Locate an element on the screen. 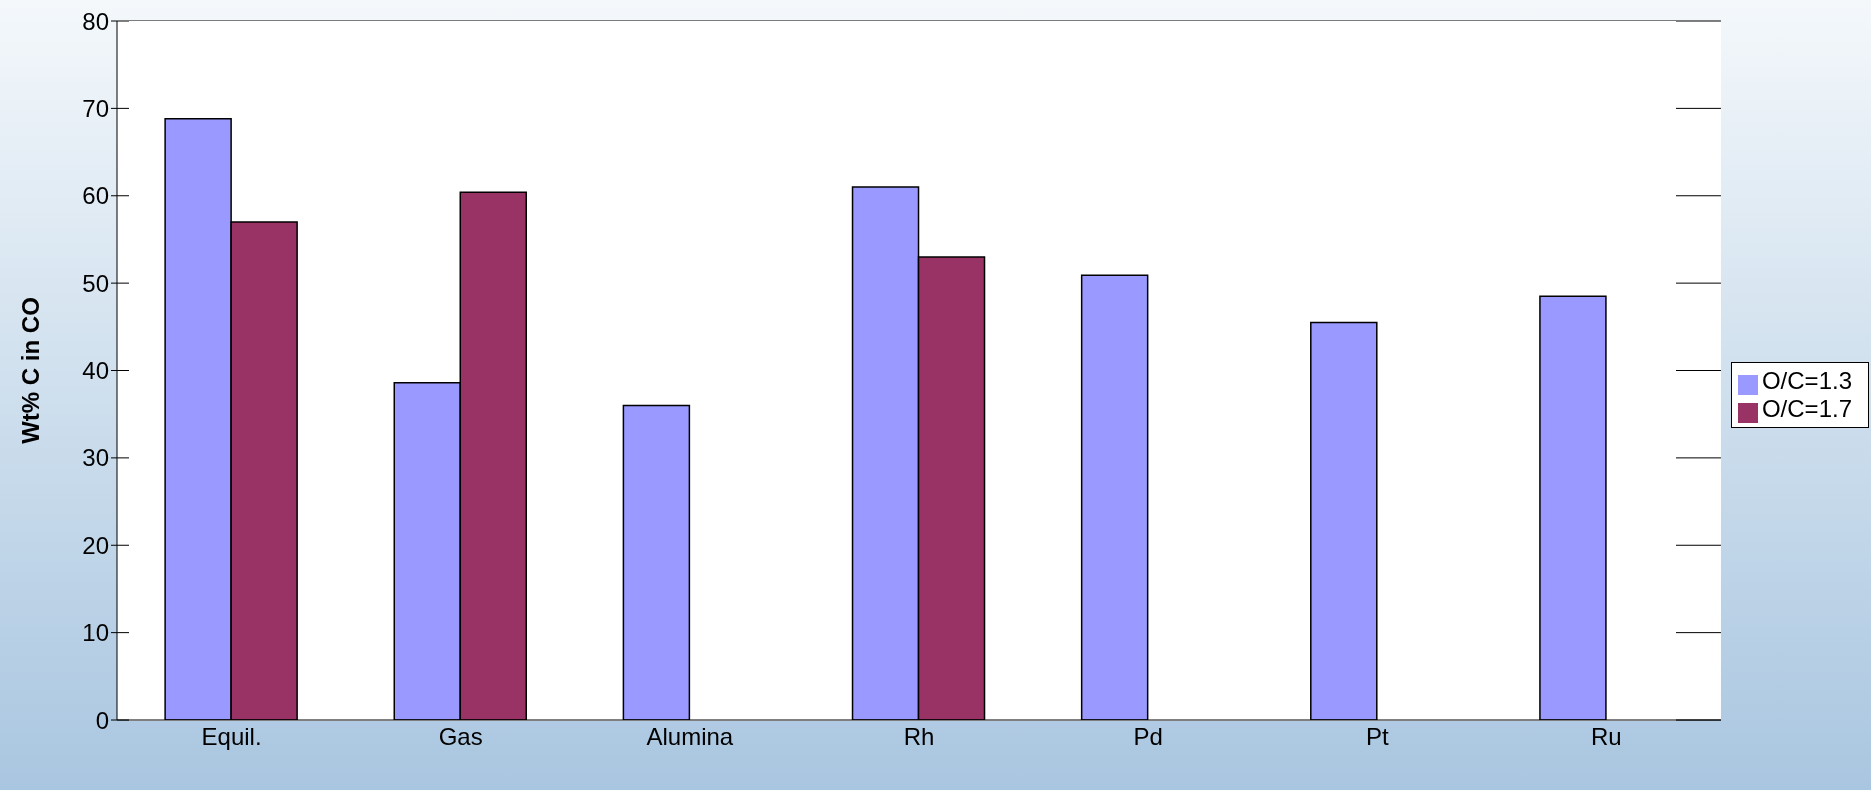  y-tick-label: 70 is located at coordinates (95, 108).